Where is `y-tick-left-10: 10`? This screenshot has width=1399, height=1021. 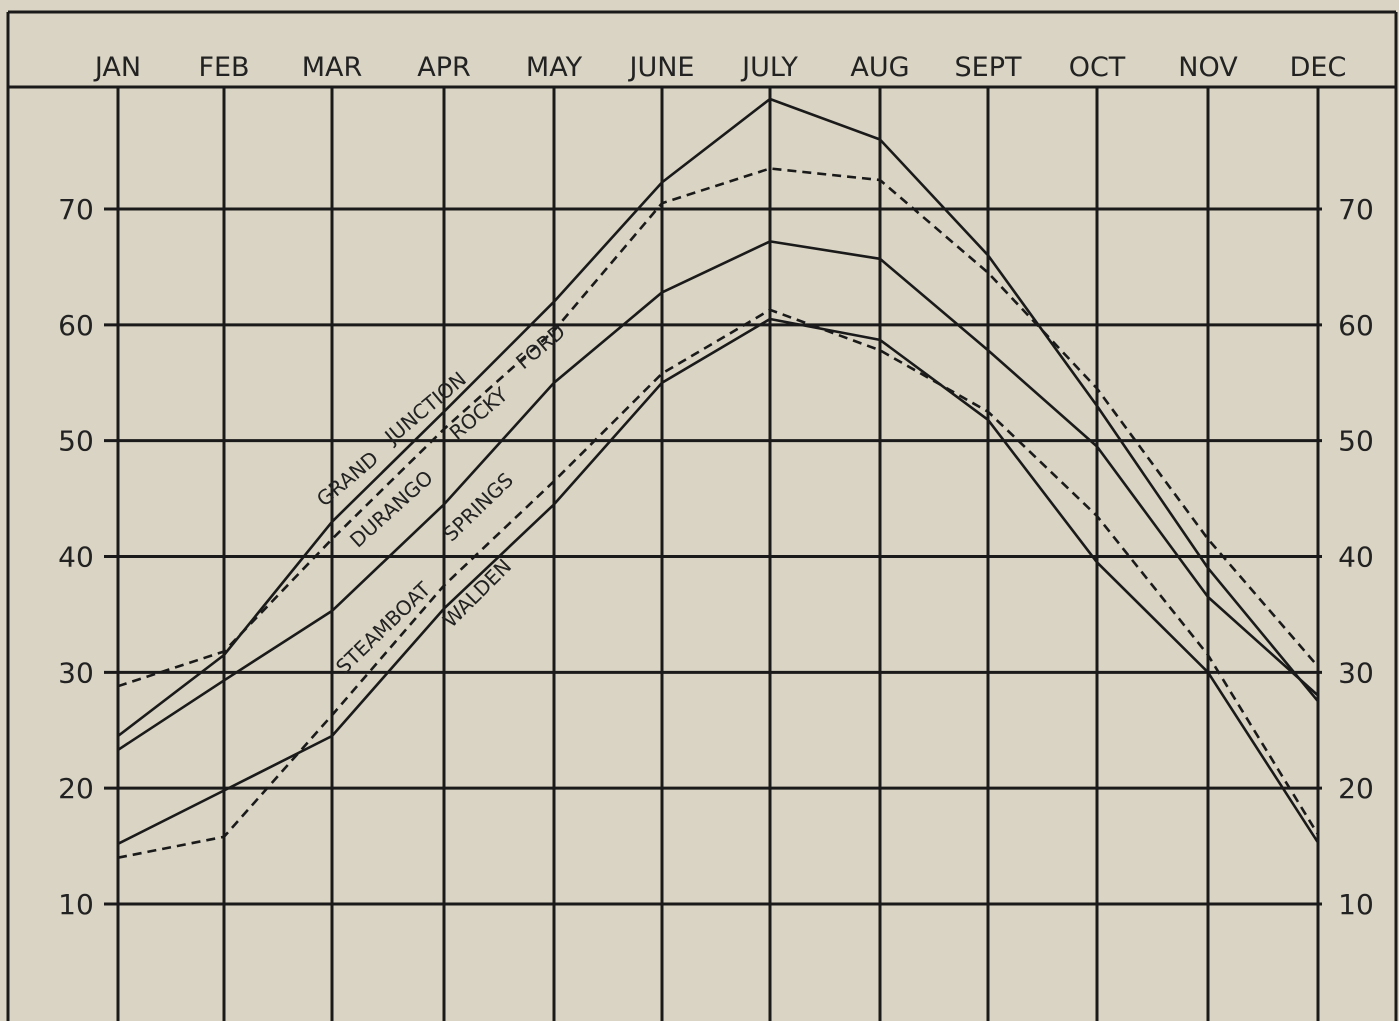
y-tick-left-10: 10 is located at coordinates (76, 904).